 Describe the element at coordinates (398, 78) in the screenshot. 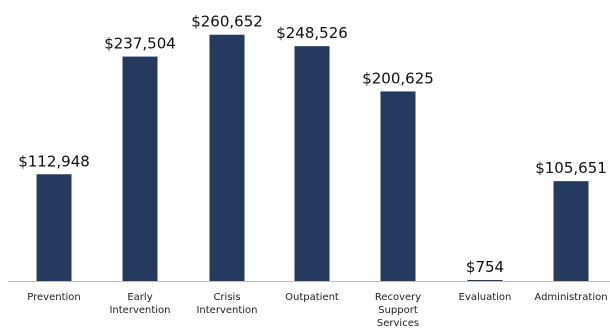

I see `bar-value-label-4: $200,625` at that location.